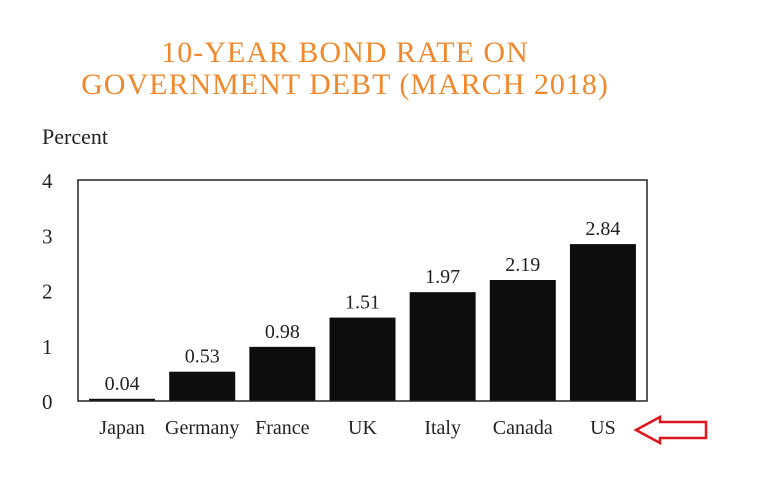 The height and width of the screenshot is (483, 778). What do you see at coordinates (442, 346) in the screenshot?
I see `bar-italy` at bounding box center [442, 346].